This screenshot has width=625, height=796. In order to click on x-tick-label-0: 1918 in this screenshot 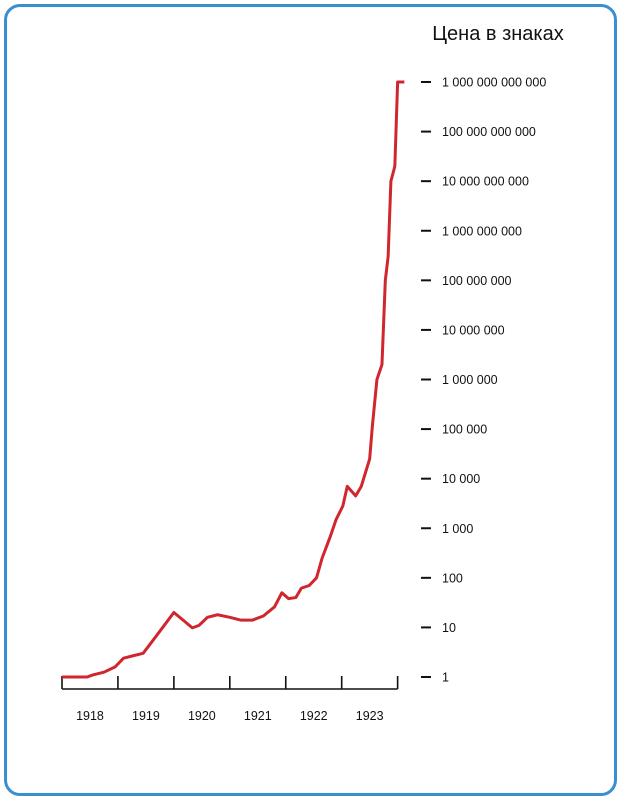, I will do `click(90, 716)`.